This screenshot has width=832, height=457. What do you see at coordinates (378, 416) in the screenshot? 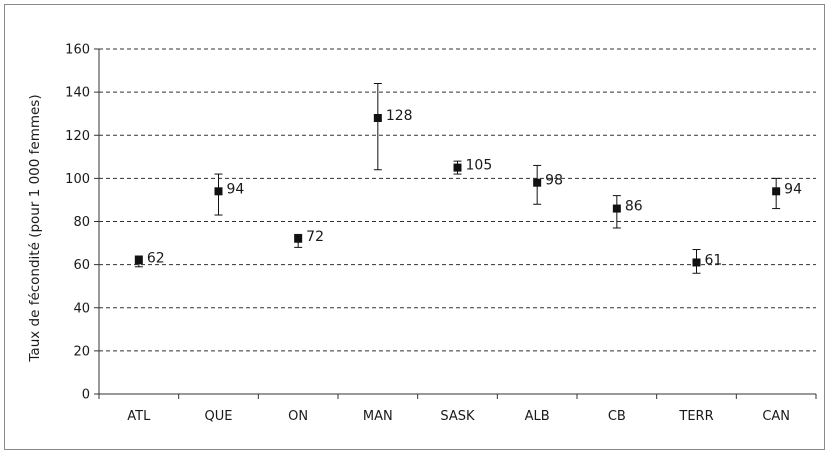
I see `x-category-label: MAN` at bounding box center [378, 416].